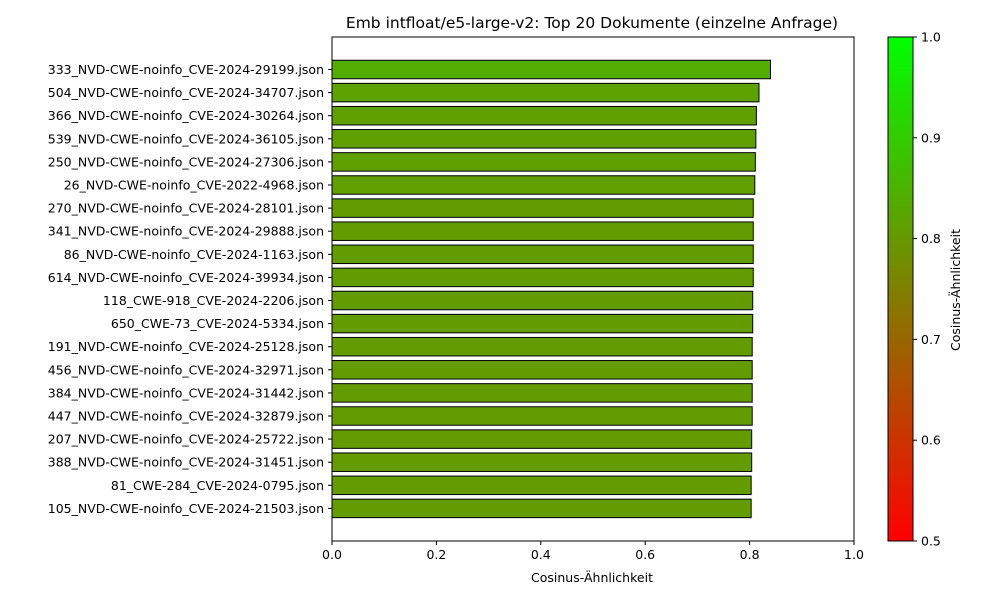  I want to click on y-tick-label: 614_NVD-CWE-noinfo_CVE-2024-39934.json, so click(186, 277).